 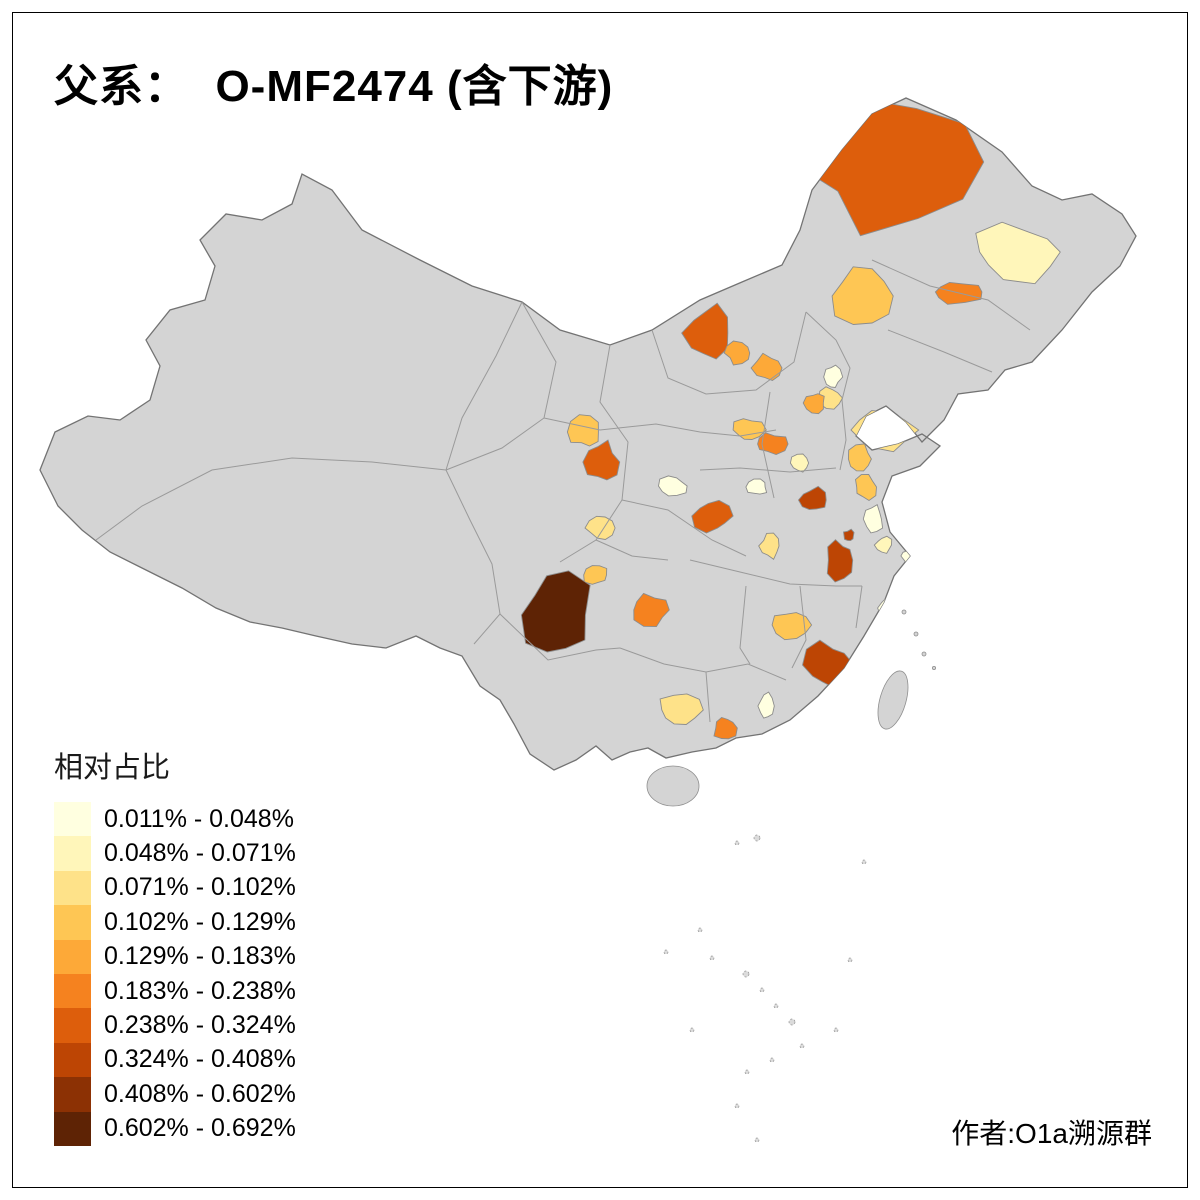 What do you see at coordinates (200, 1128) in the screenshot?
I see `legend-label: 0.602% - 0.692%` at bounding box center [200, 1128].